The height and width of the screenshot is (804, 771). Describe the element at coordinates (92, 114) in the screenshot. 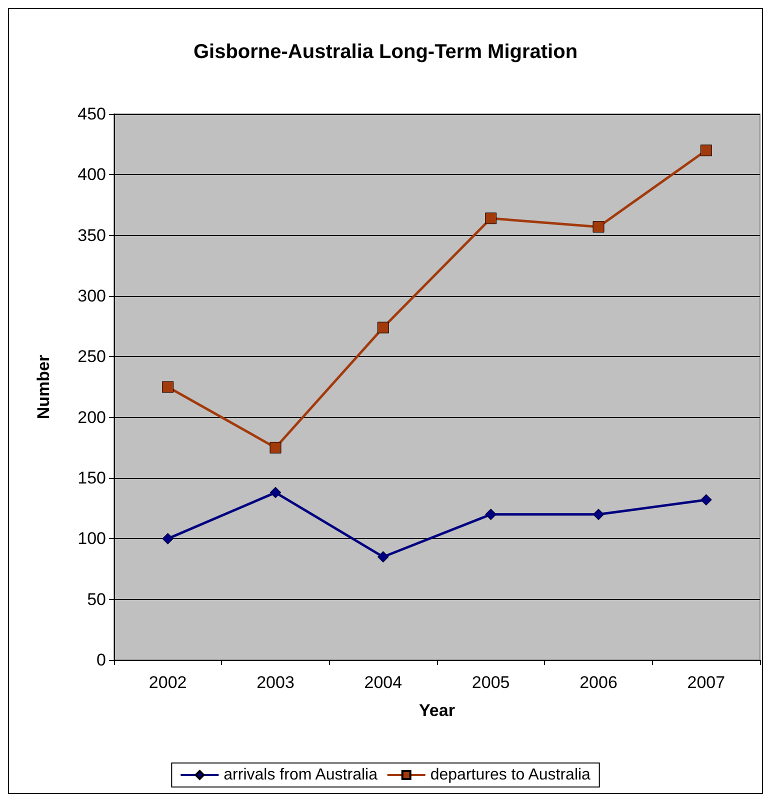

I see `y-tick-label: 450` at that location.